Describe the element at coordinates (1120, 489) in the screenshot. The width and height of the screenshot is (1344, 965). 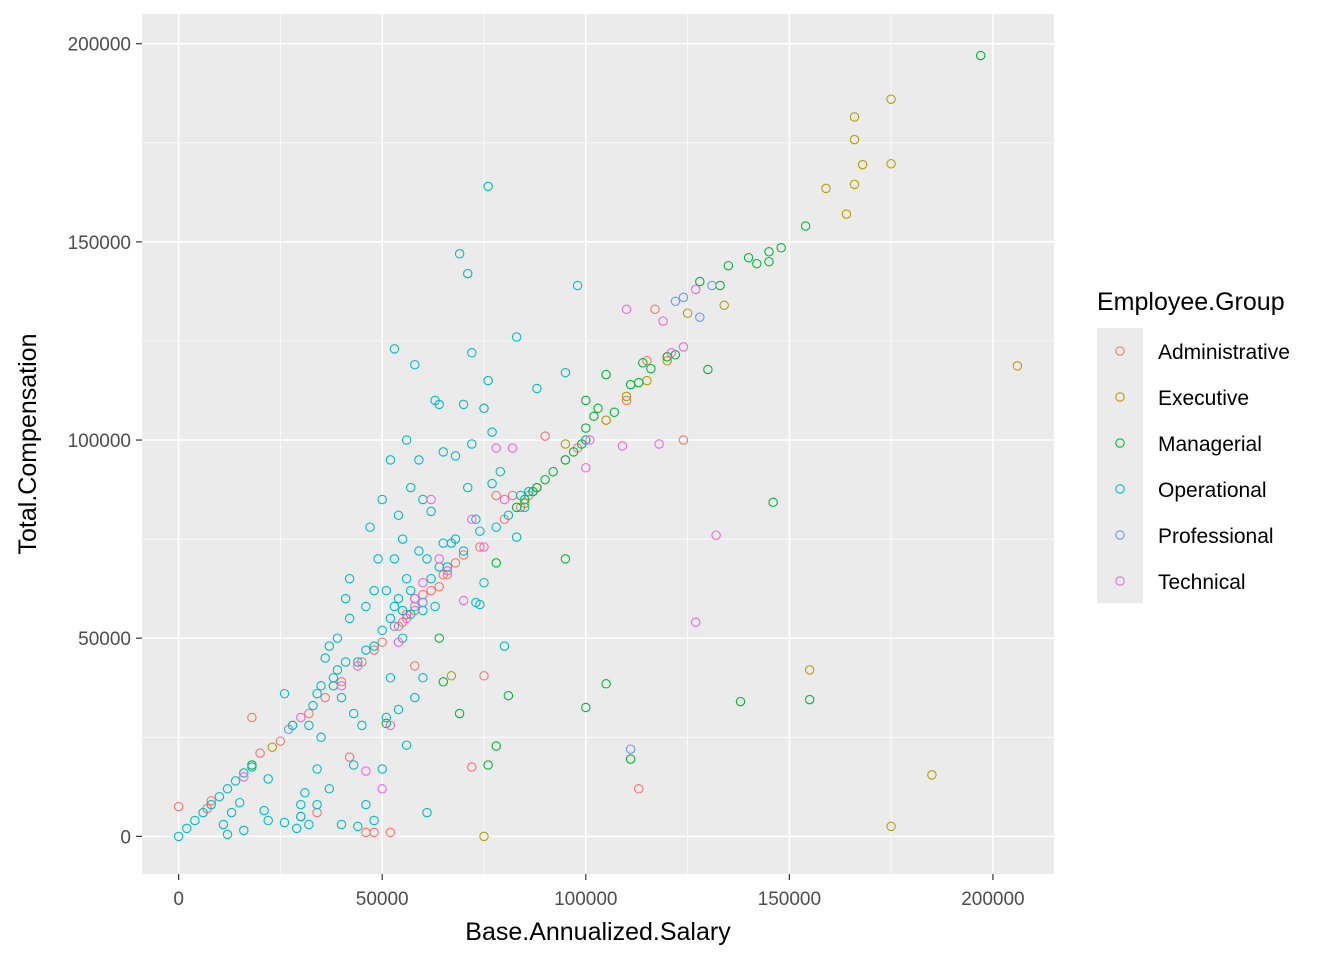
I see `legend-key-operational` at that location.